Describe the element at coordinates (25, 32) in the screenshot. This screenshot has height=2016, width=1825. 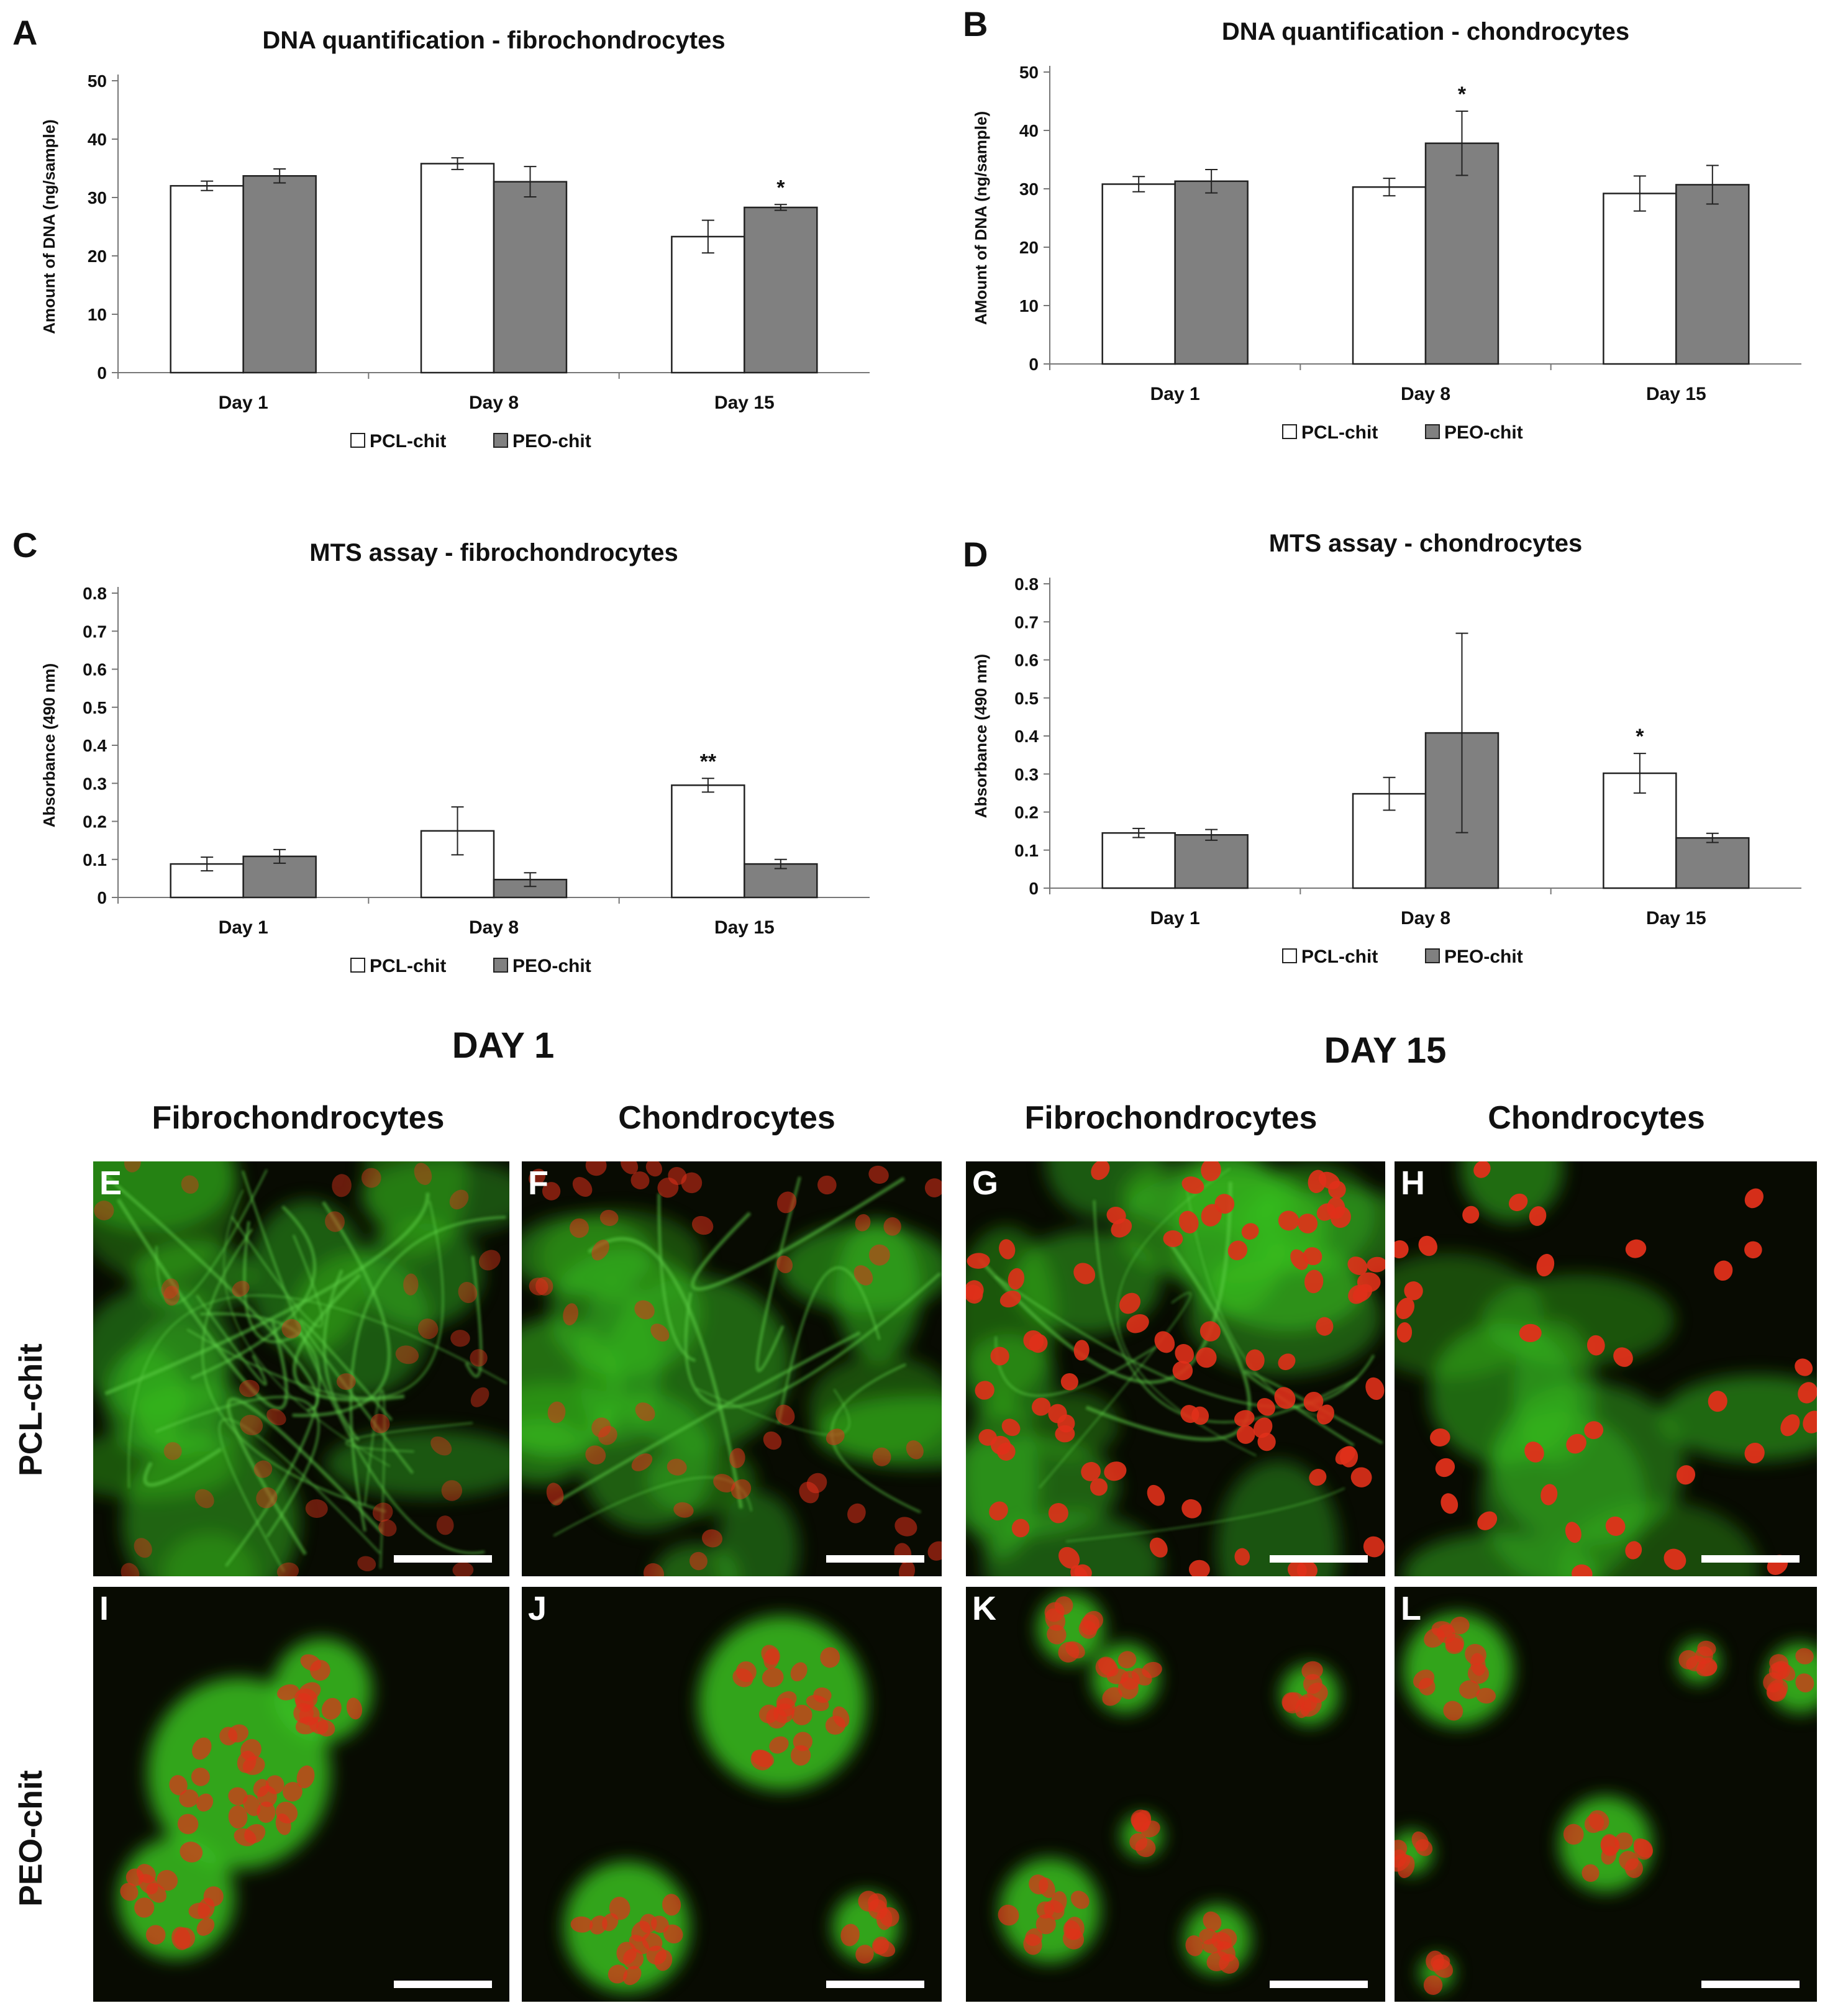
I see `panel-letter-a: A` at that location.